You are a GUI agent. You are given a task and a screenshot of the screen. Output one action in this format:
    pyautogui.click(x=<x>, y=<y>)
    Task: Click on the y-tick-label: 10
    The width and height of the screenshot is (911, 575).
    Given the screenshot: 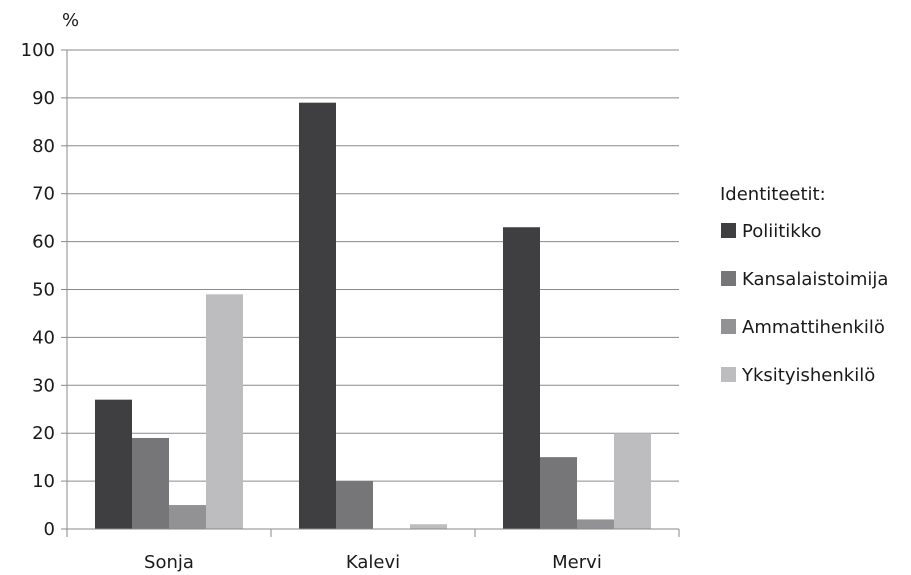 What is the action you would take?
    pyautogui.click(x=43, y=481)
    